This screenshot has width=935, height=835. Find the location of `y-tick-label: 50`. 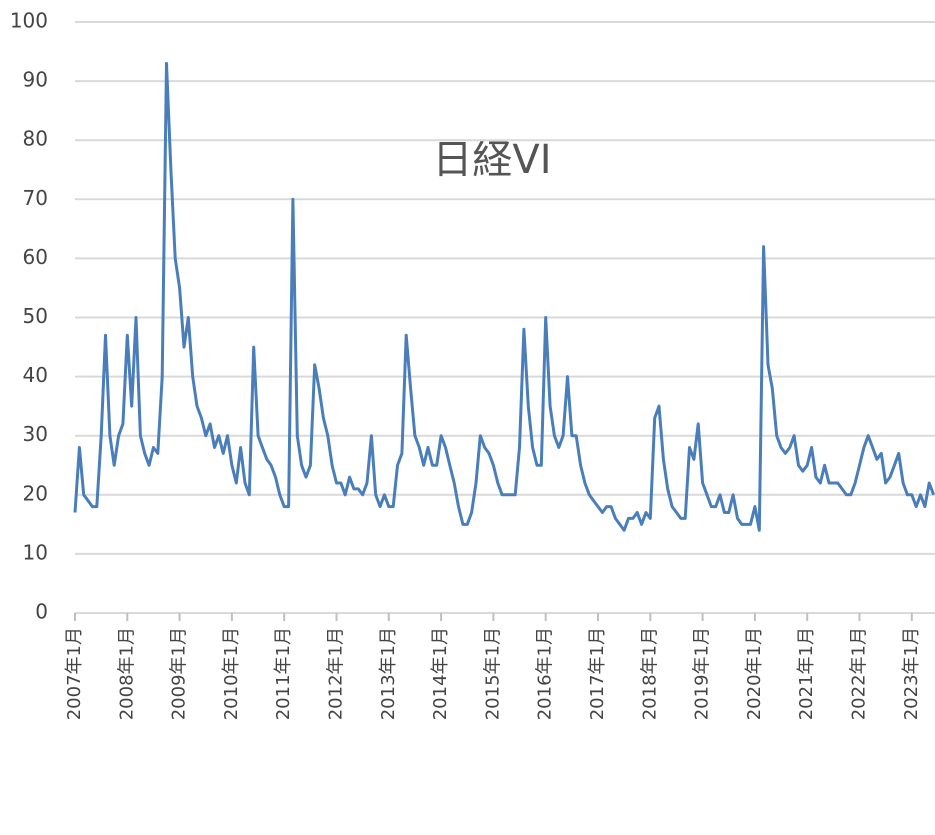

y-tick-label: 50 is located at coordinates (35, 316).